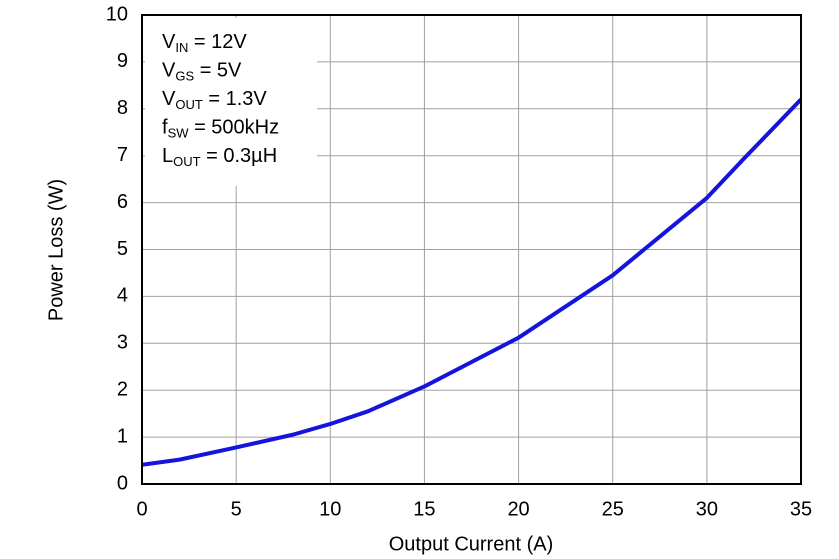 This screenshot has width=839, height=559. I want to click on x-tick-label: 0, so click(141, 509).